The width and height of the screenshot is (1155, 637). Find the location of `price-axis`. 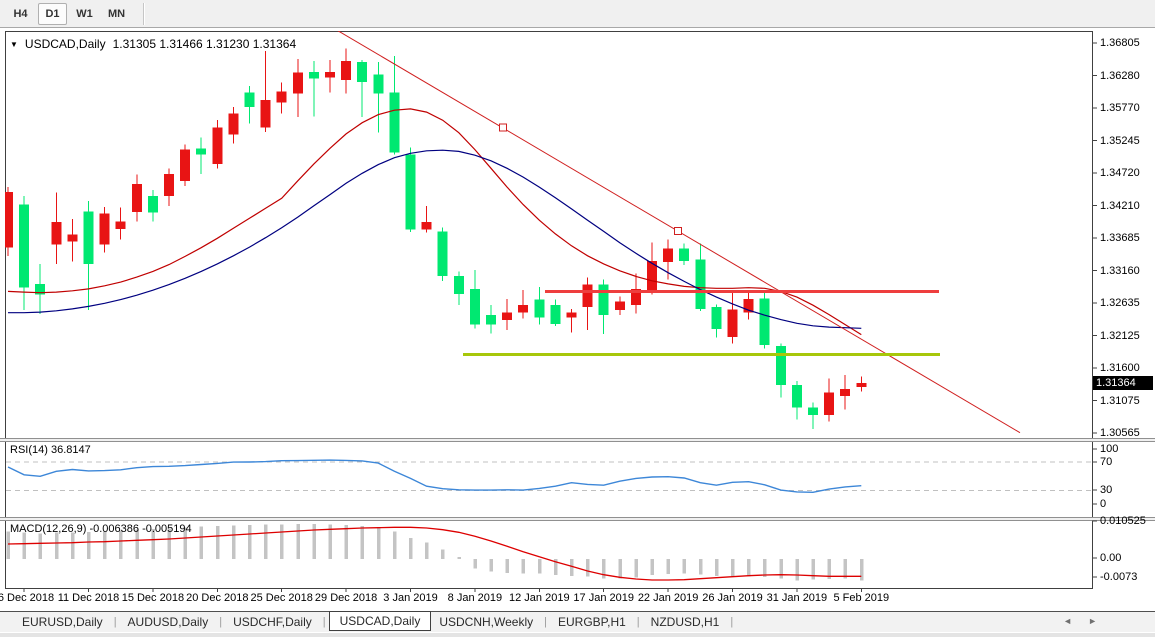

price-axis is located at coordinates (1124, 320).